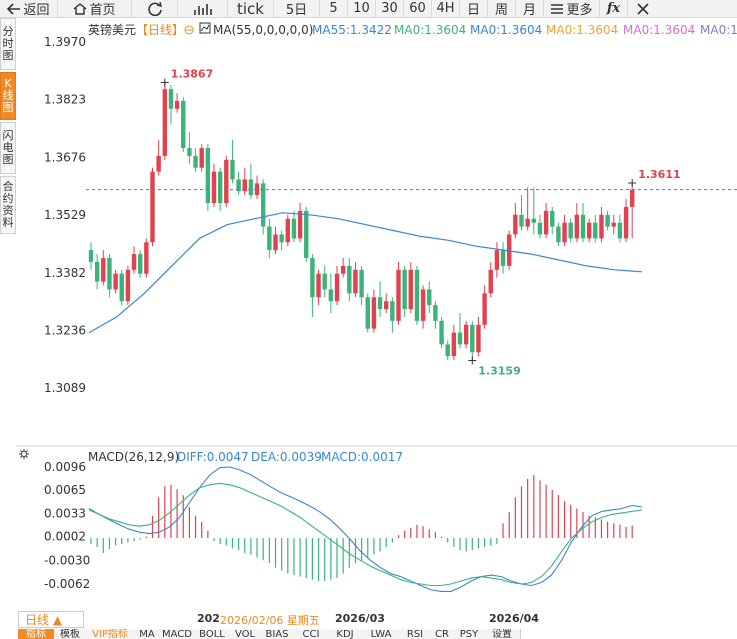  I want to click on period-label: 10, so click(361, 8).